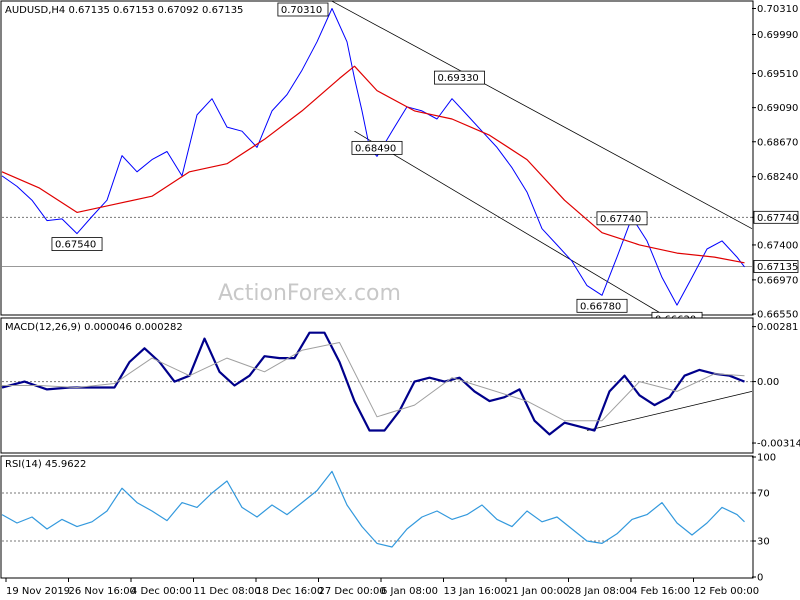  Describe the element at coordinates (777, 315) in the screenshot. I see `y-tick-label: 0.66550` at that location.